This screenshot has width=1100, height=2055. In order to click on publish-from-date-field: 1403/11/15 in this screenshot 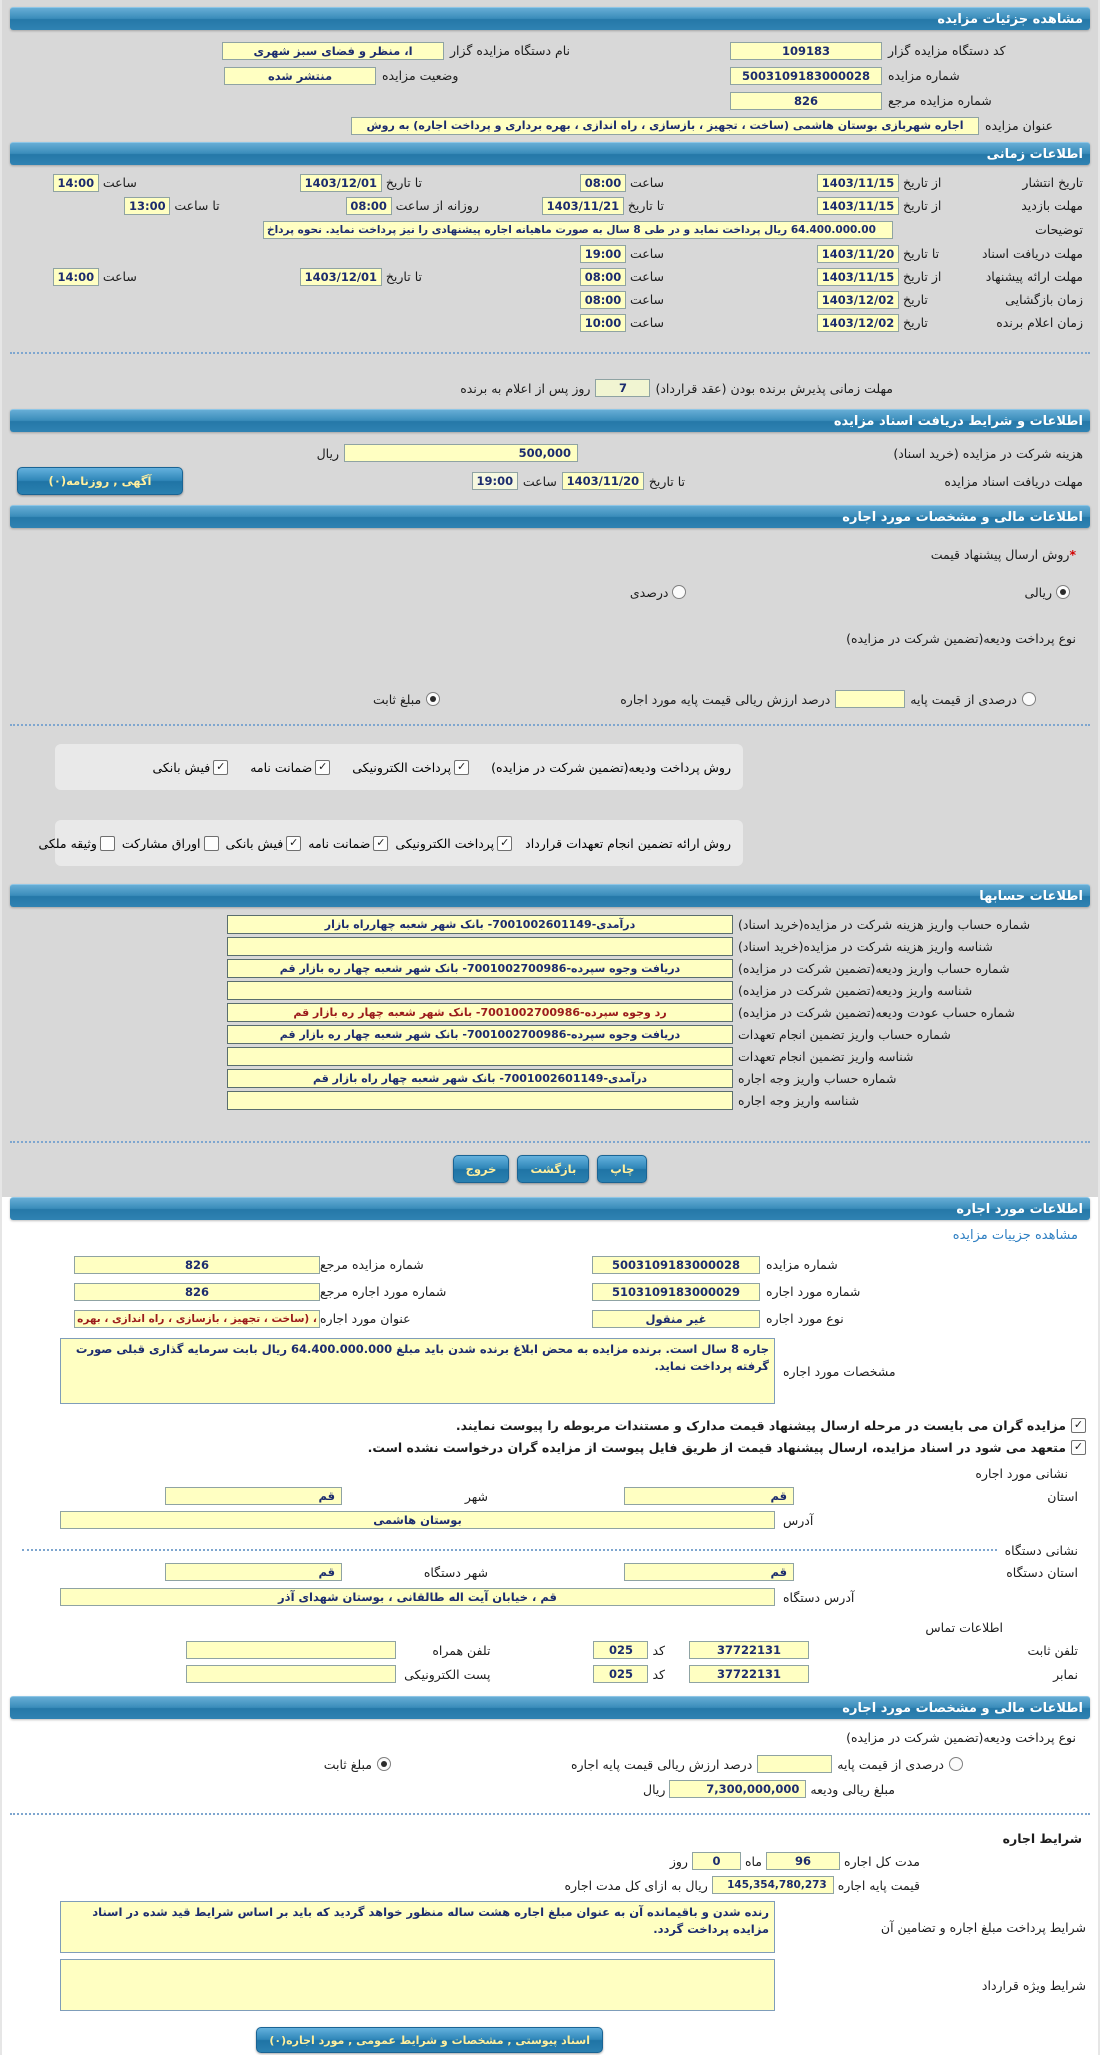, I will do `click(858, 182)`.